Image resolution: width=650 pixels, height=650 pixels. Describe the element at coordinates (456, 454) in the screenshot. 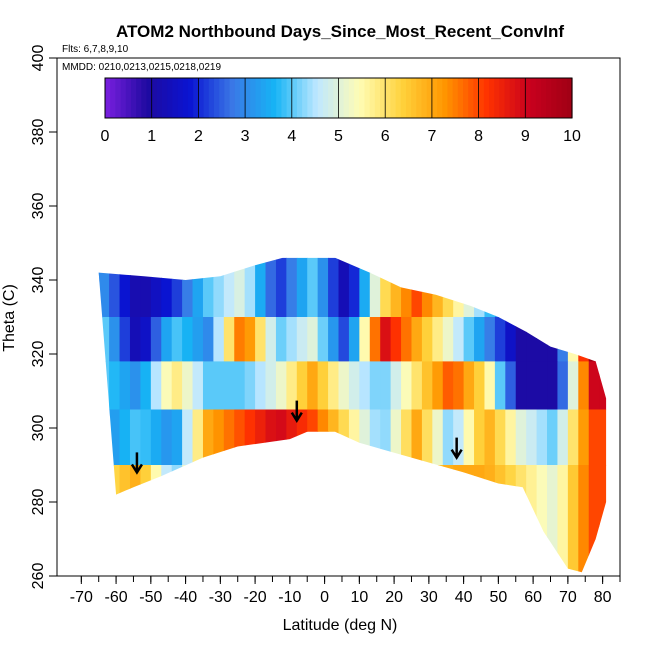

I see `arrow-head` at that location.